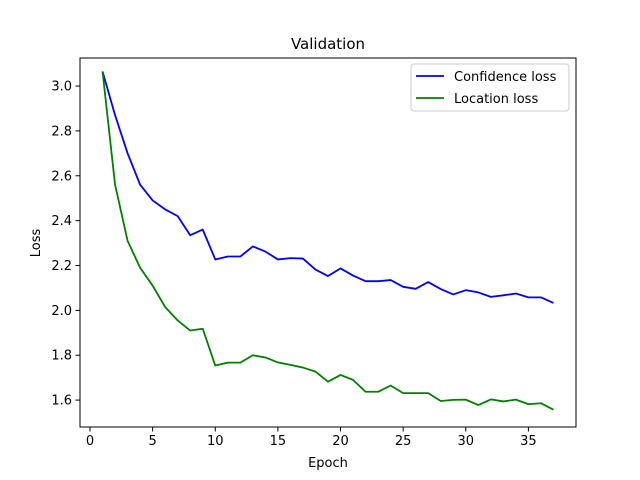 This screenshot has width=640, height=480. I want to click on legend: Confidence loss Location loss, so click(490, 87).